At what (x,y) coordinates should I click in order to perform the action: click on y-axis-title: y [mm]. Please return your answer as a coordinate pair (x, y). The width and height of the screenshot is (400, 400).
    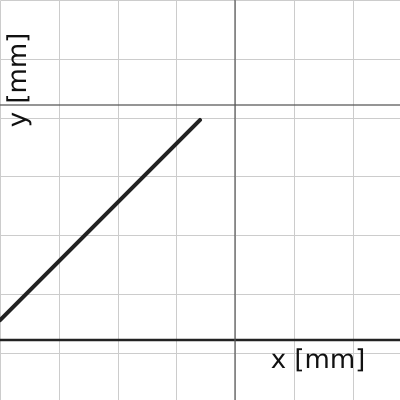
    Looking at the image, I should click on (18, 80).